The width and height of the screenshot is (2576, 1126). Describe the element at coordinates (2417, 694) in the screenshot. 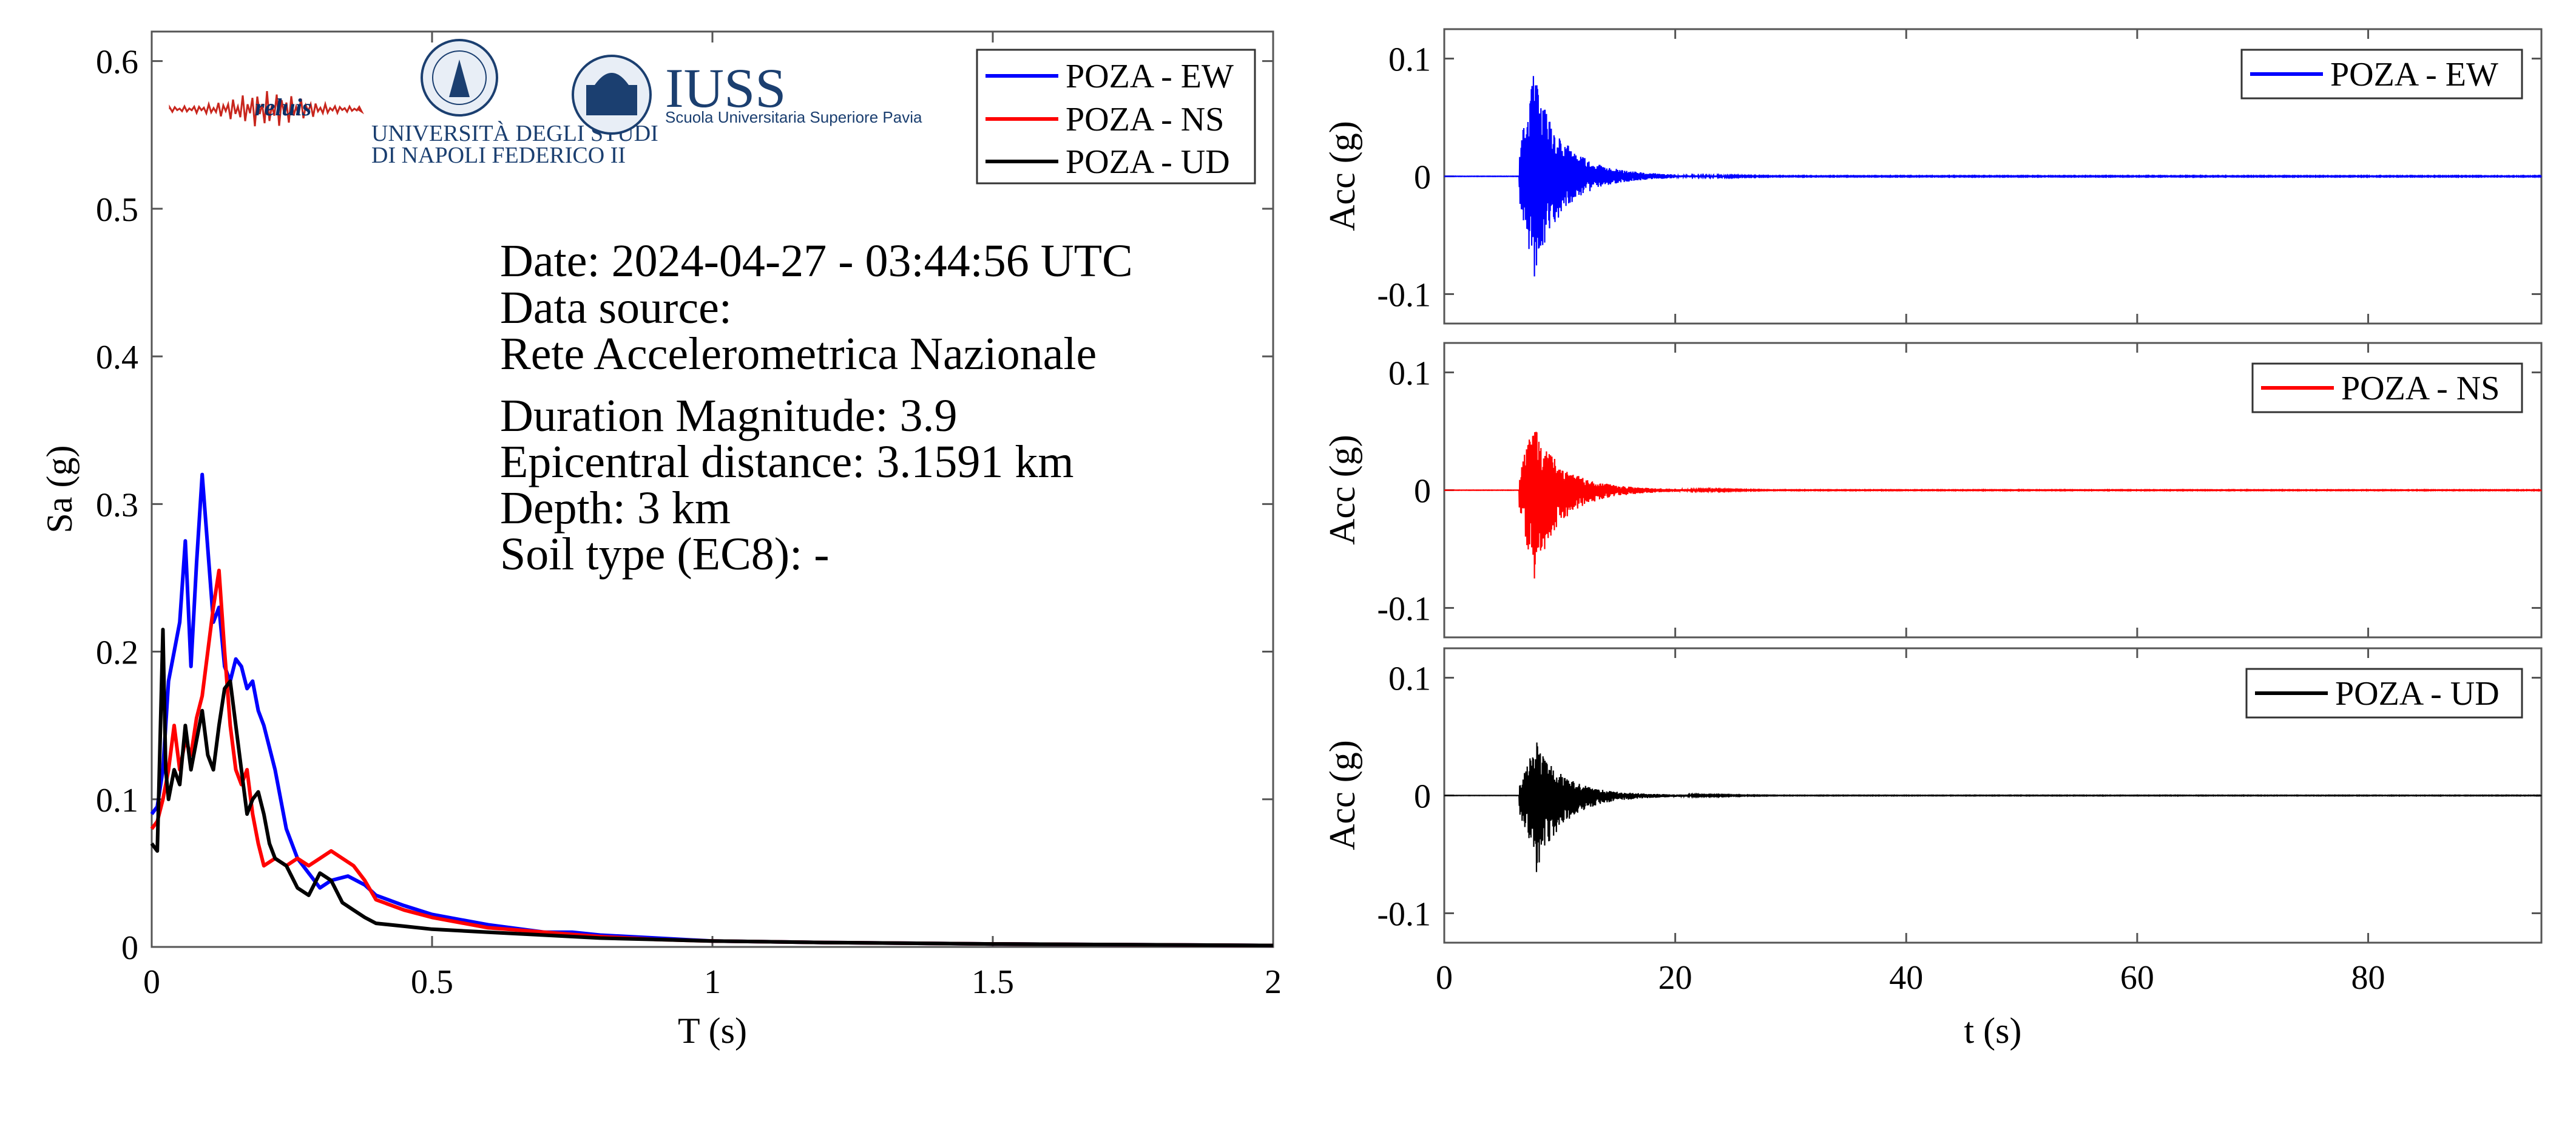

I see `accelerogram-ud-legend-label: POZA - UD` at that location.